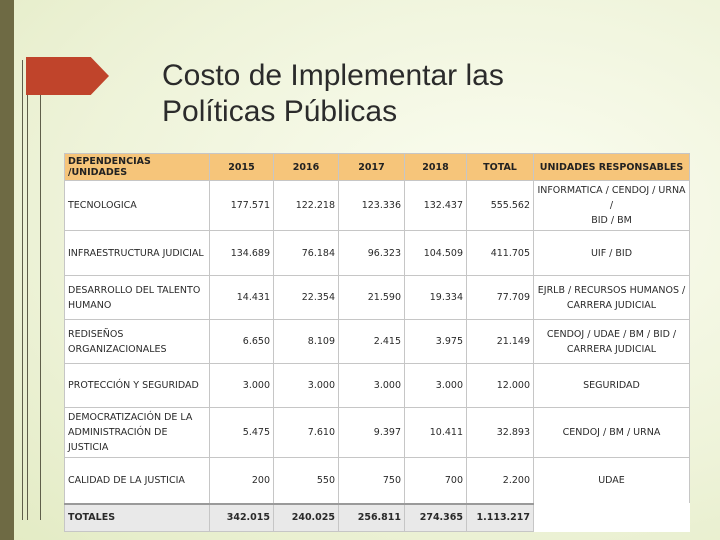 This screenshot has height=540, width=720. I want to click on value-total: 555.562, so click(500, 205).